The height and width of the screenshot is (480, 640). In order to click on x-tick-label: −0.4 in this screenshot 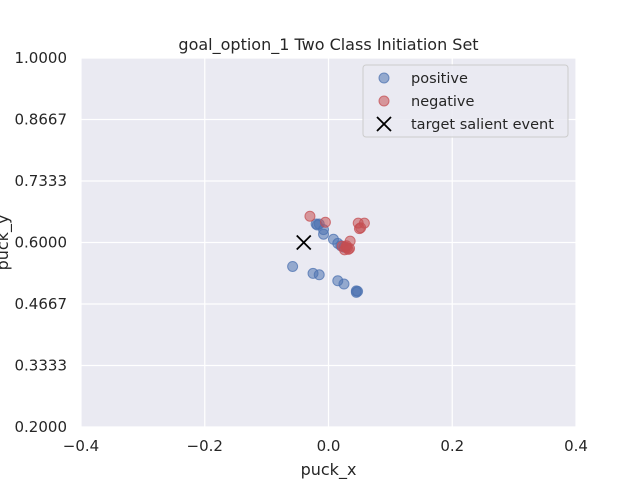, I will do `click(81, 446)`.